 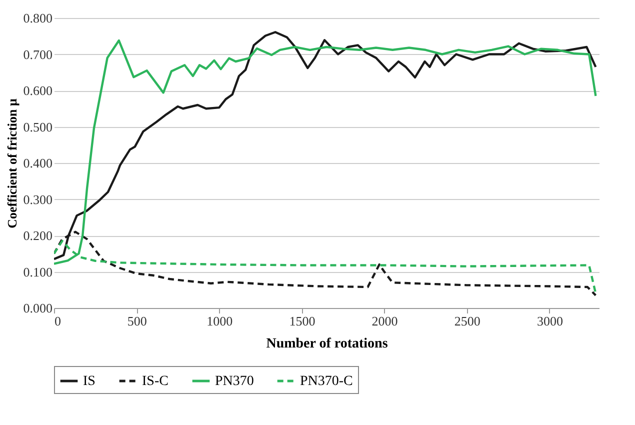 What do you see at coordinates (467, 321) in the screenshot?
I see `x-tick-label: 2500` at bounding box center [467, 321].